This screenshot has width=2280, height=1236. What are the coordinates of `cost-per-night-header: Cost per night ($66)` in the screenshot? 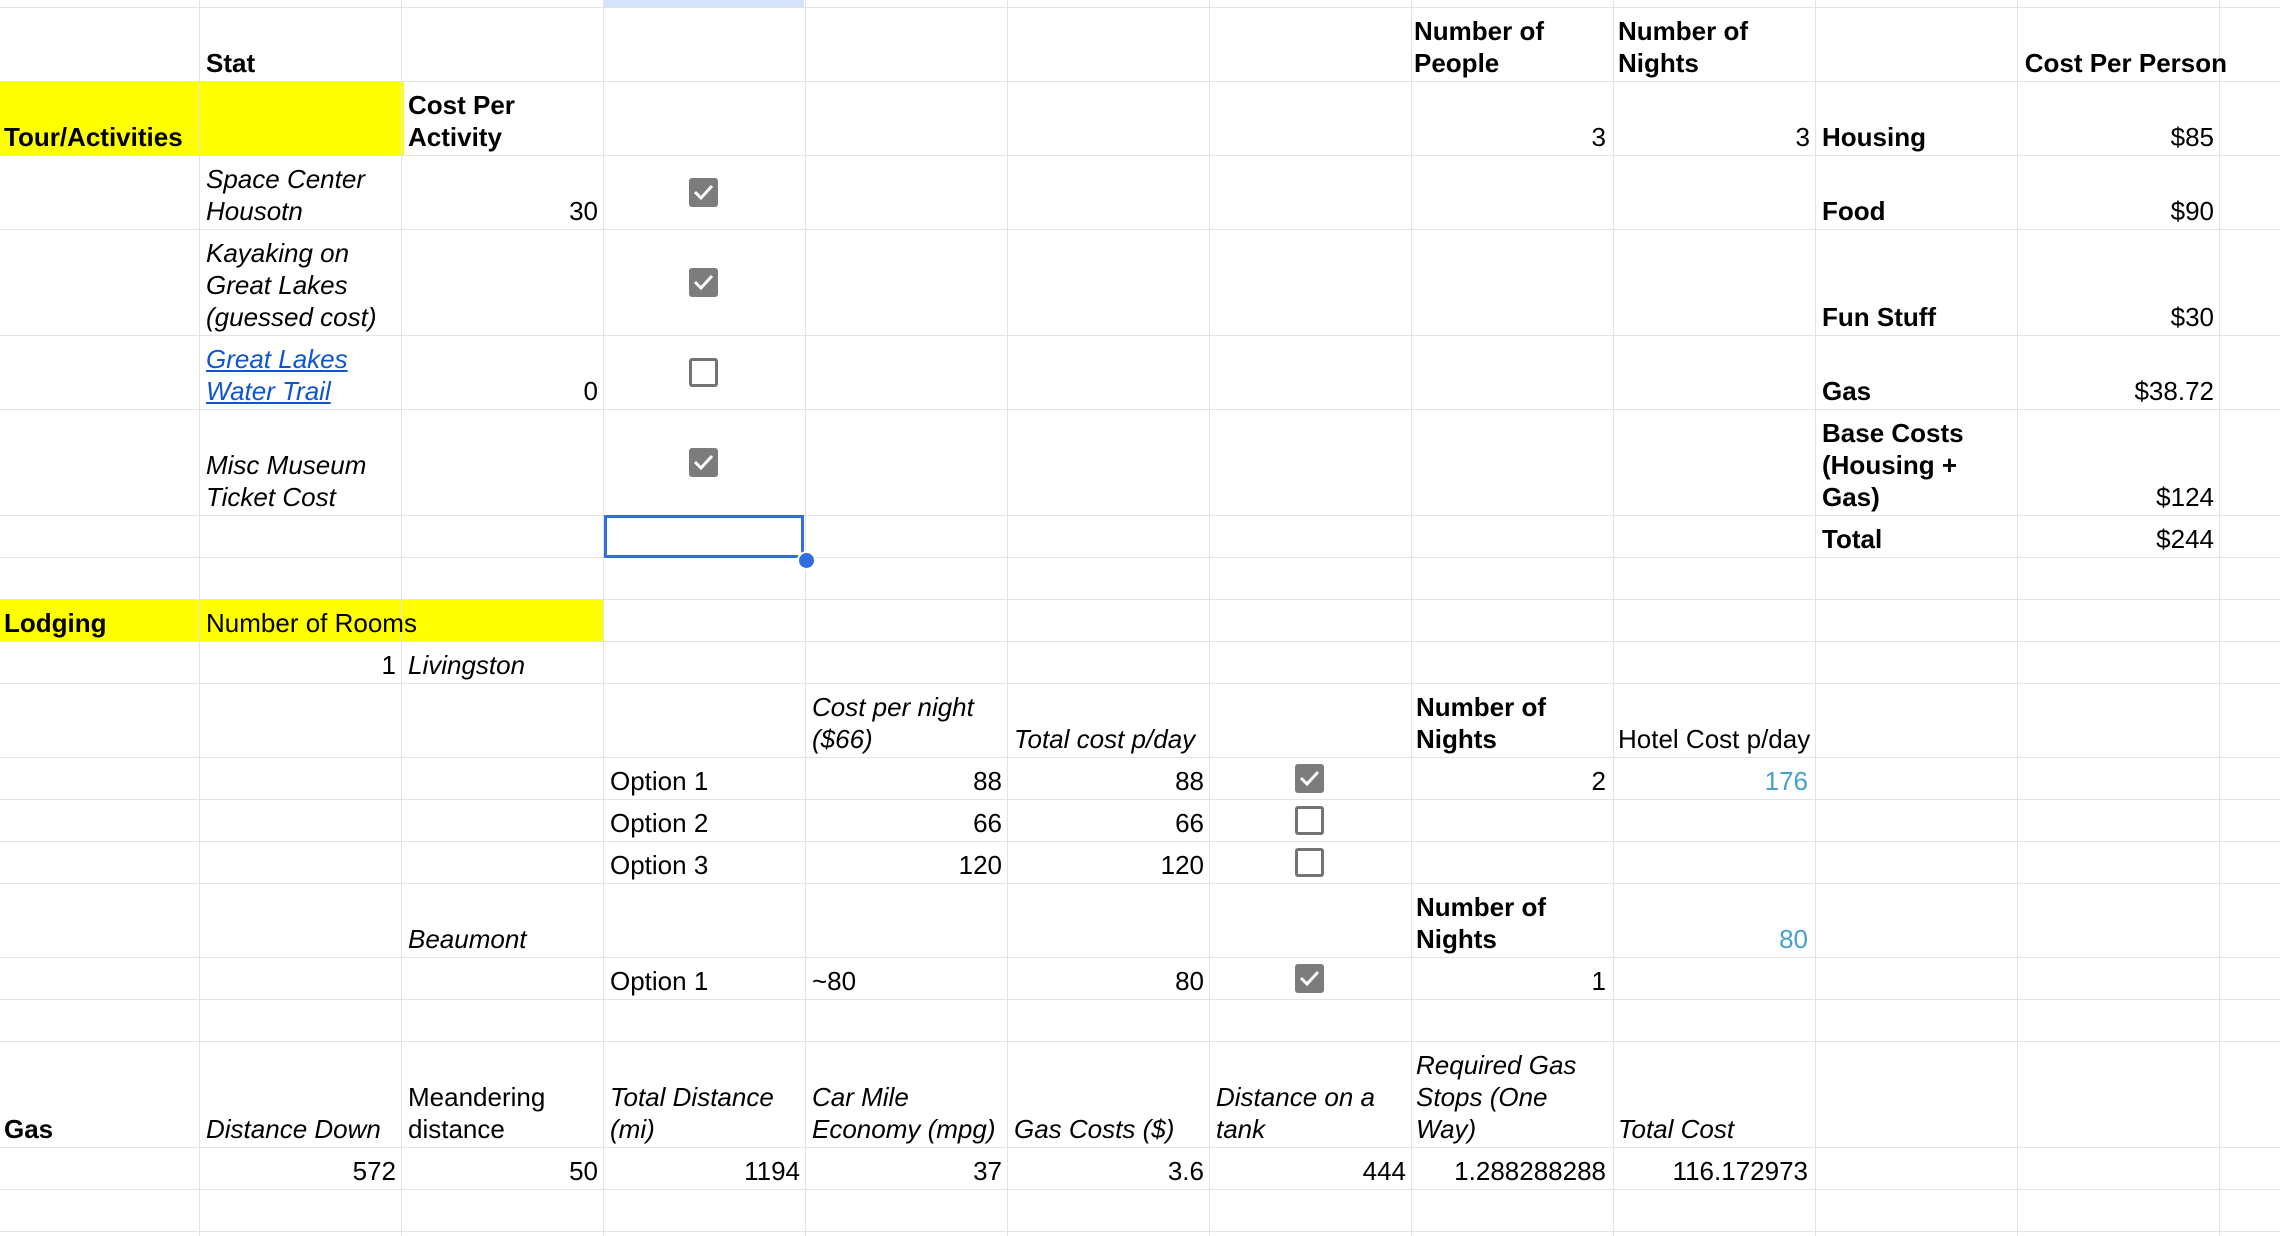 It's located at (893, 723).